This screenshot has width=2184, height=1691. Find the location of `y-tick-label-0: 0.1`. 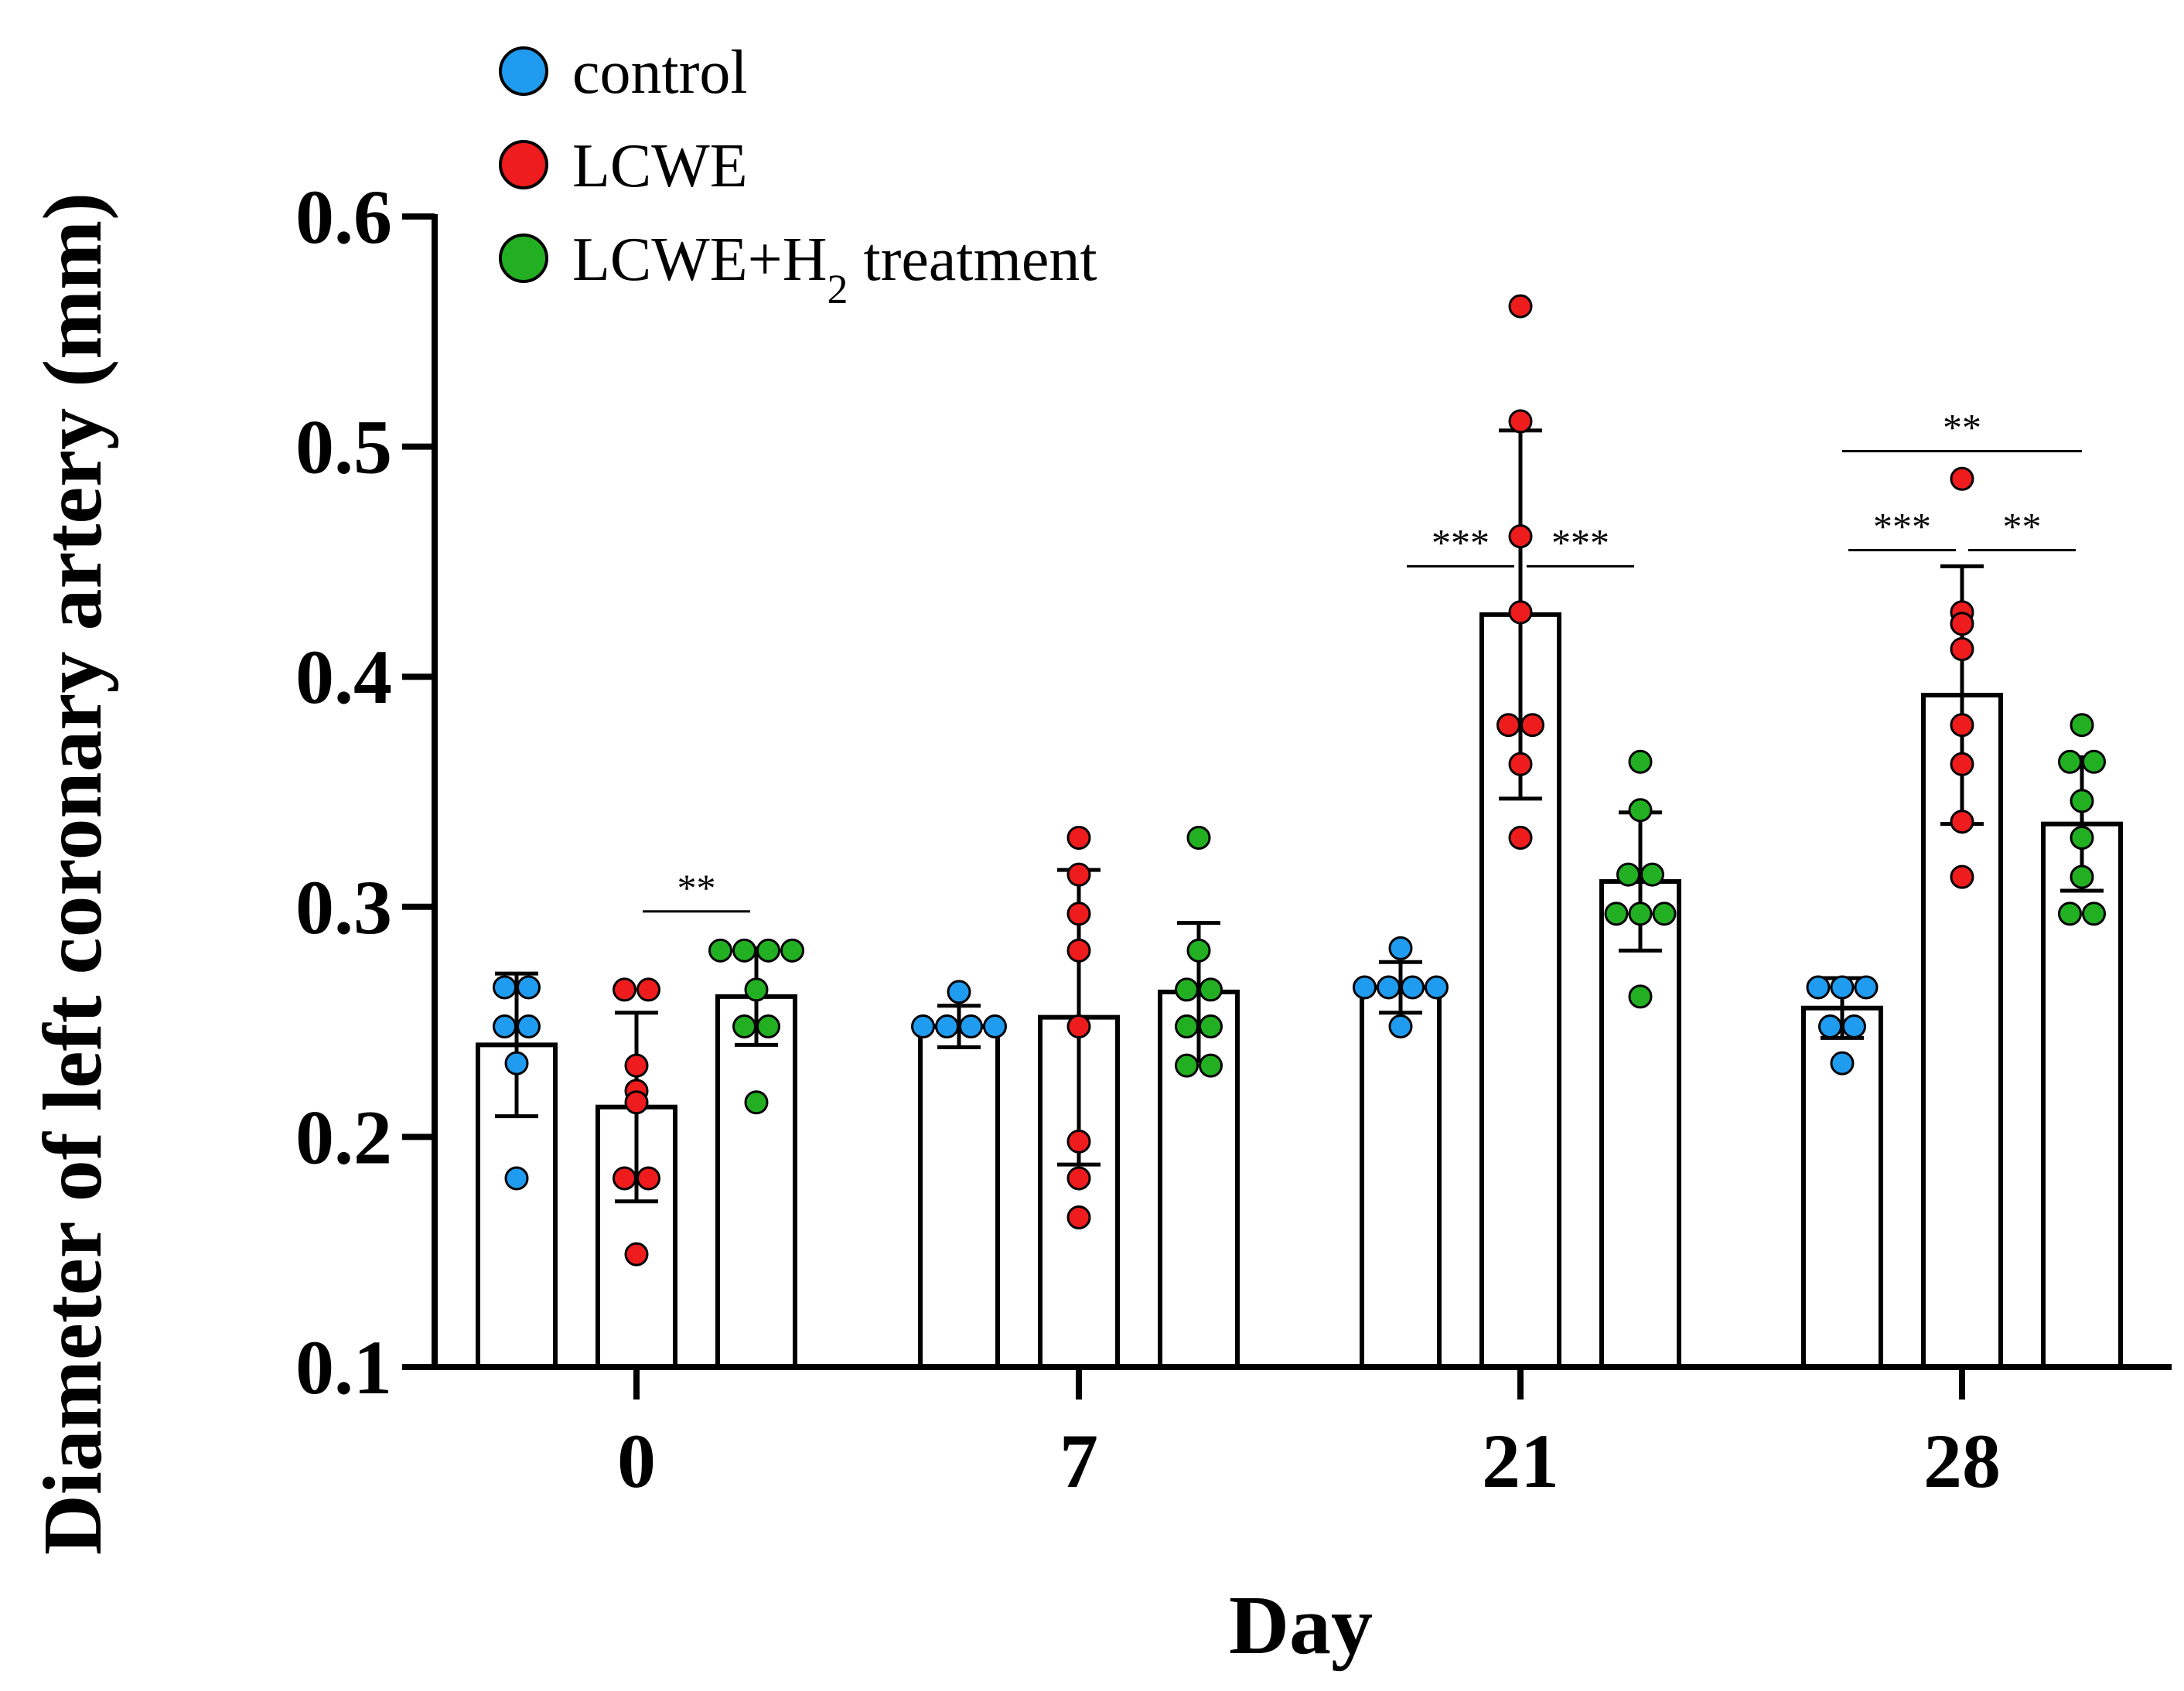

y-tick-label-0: 0.1 is located at coordinates (343, 1367).